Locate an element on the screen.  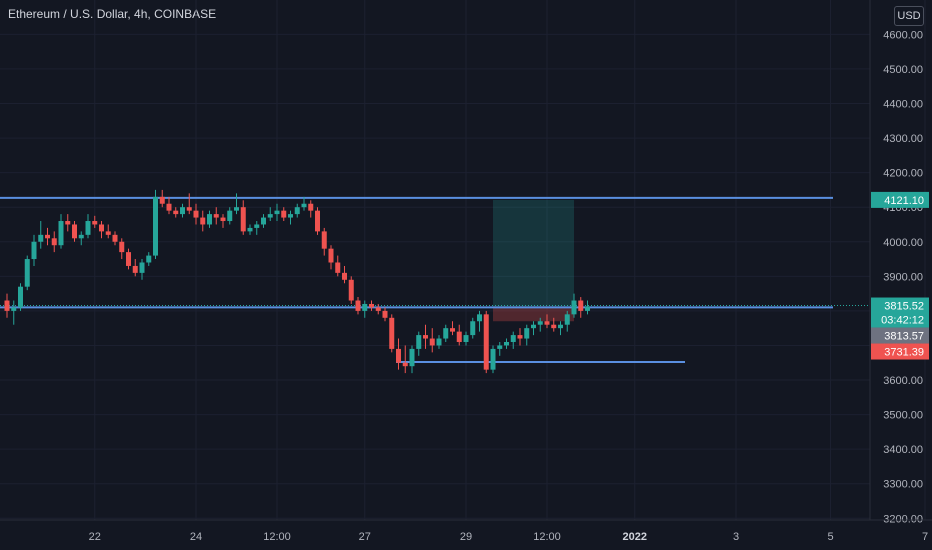
x-tick-label: 3 is located at coordinates (736, 537).